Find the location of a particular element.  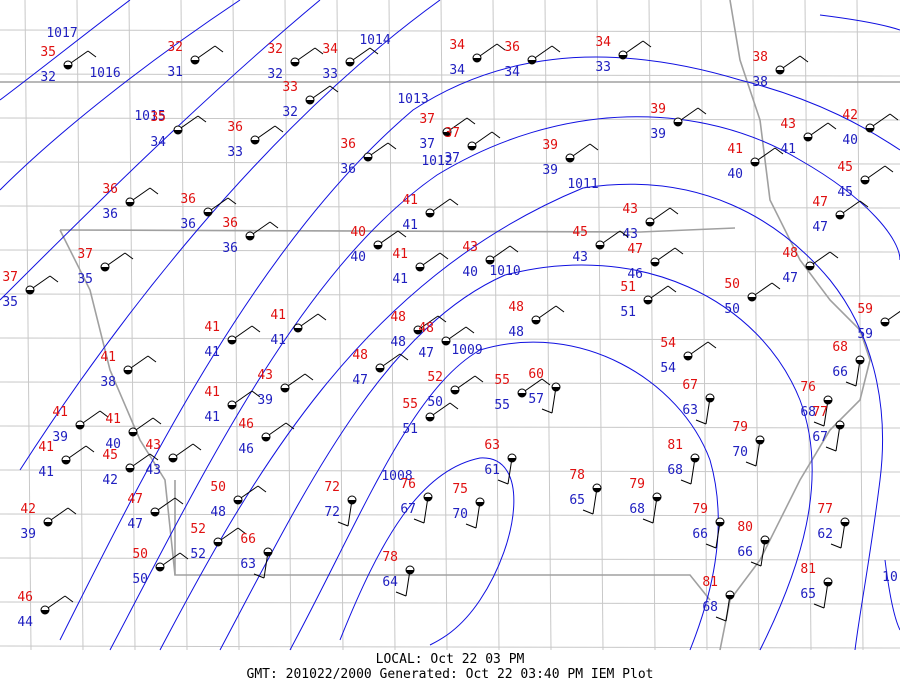

dewpoint: 61 is located at coordinates (492, 470).